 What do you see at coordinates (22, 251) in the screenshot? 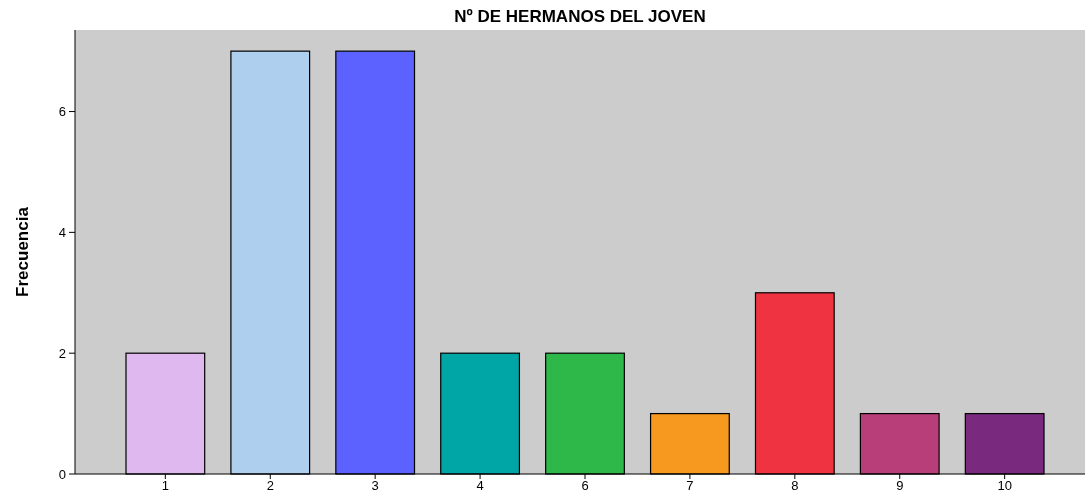
I see `y-axis-title: Frecuencia` at bounding box center [22, 251].